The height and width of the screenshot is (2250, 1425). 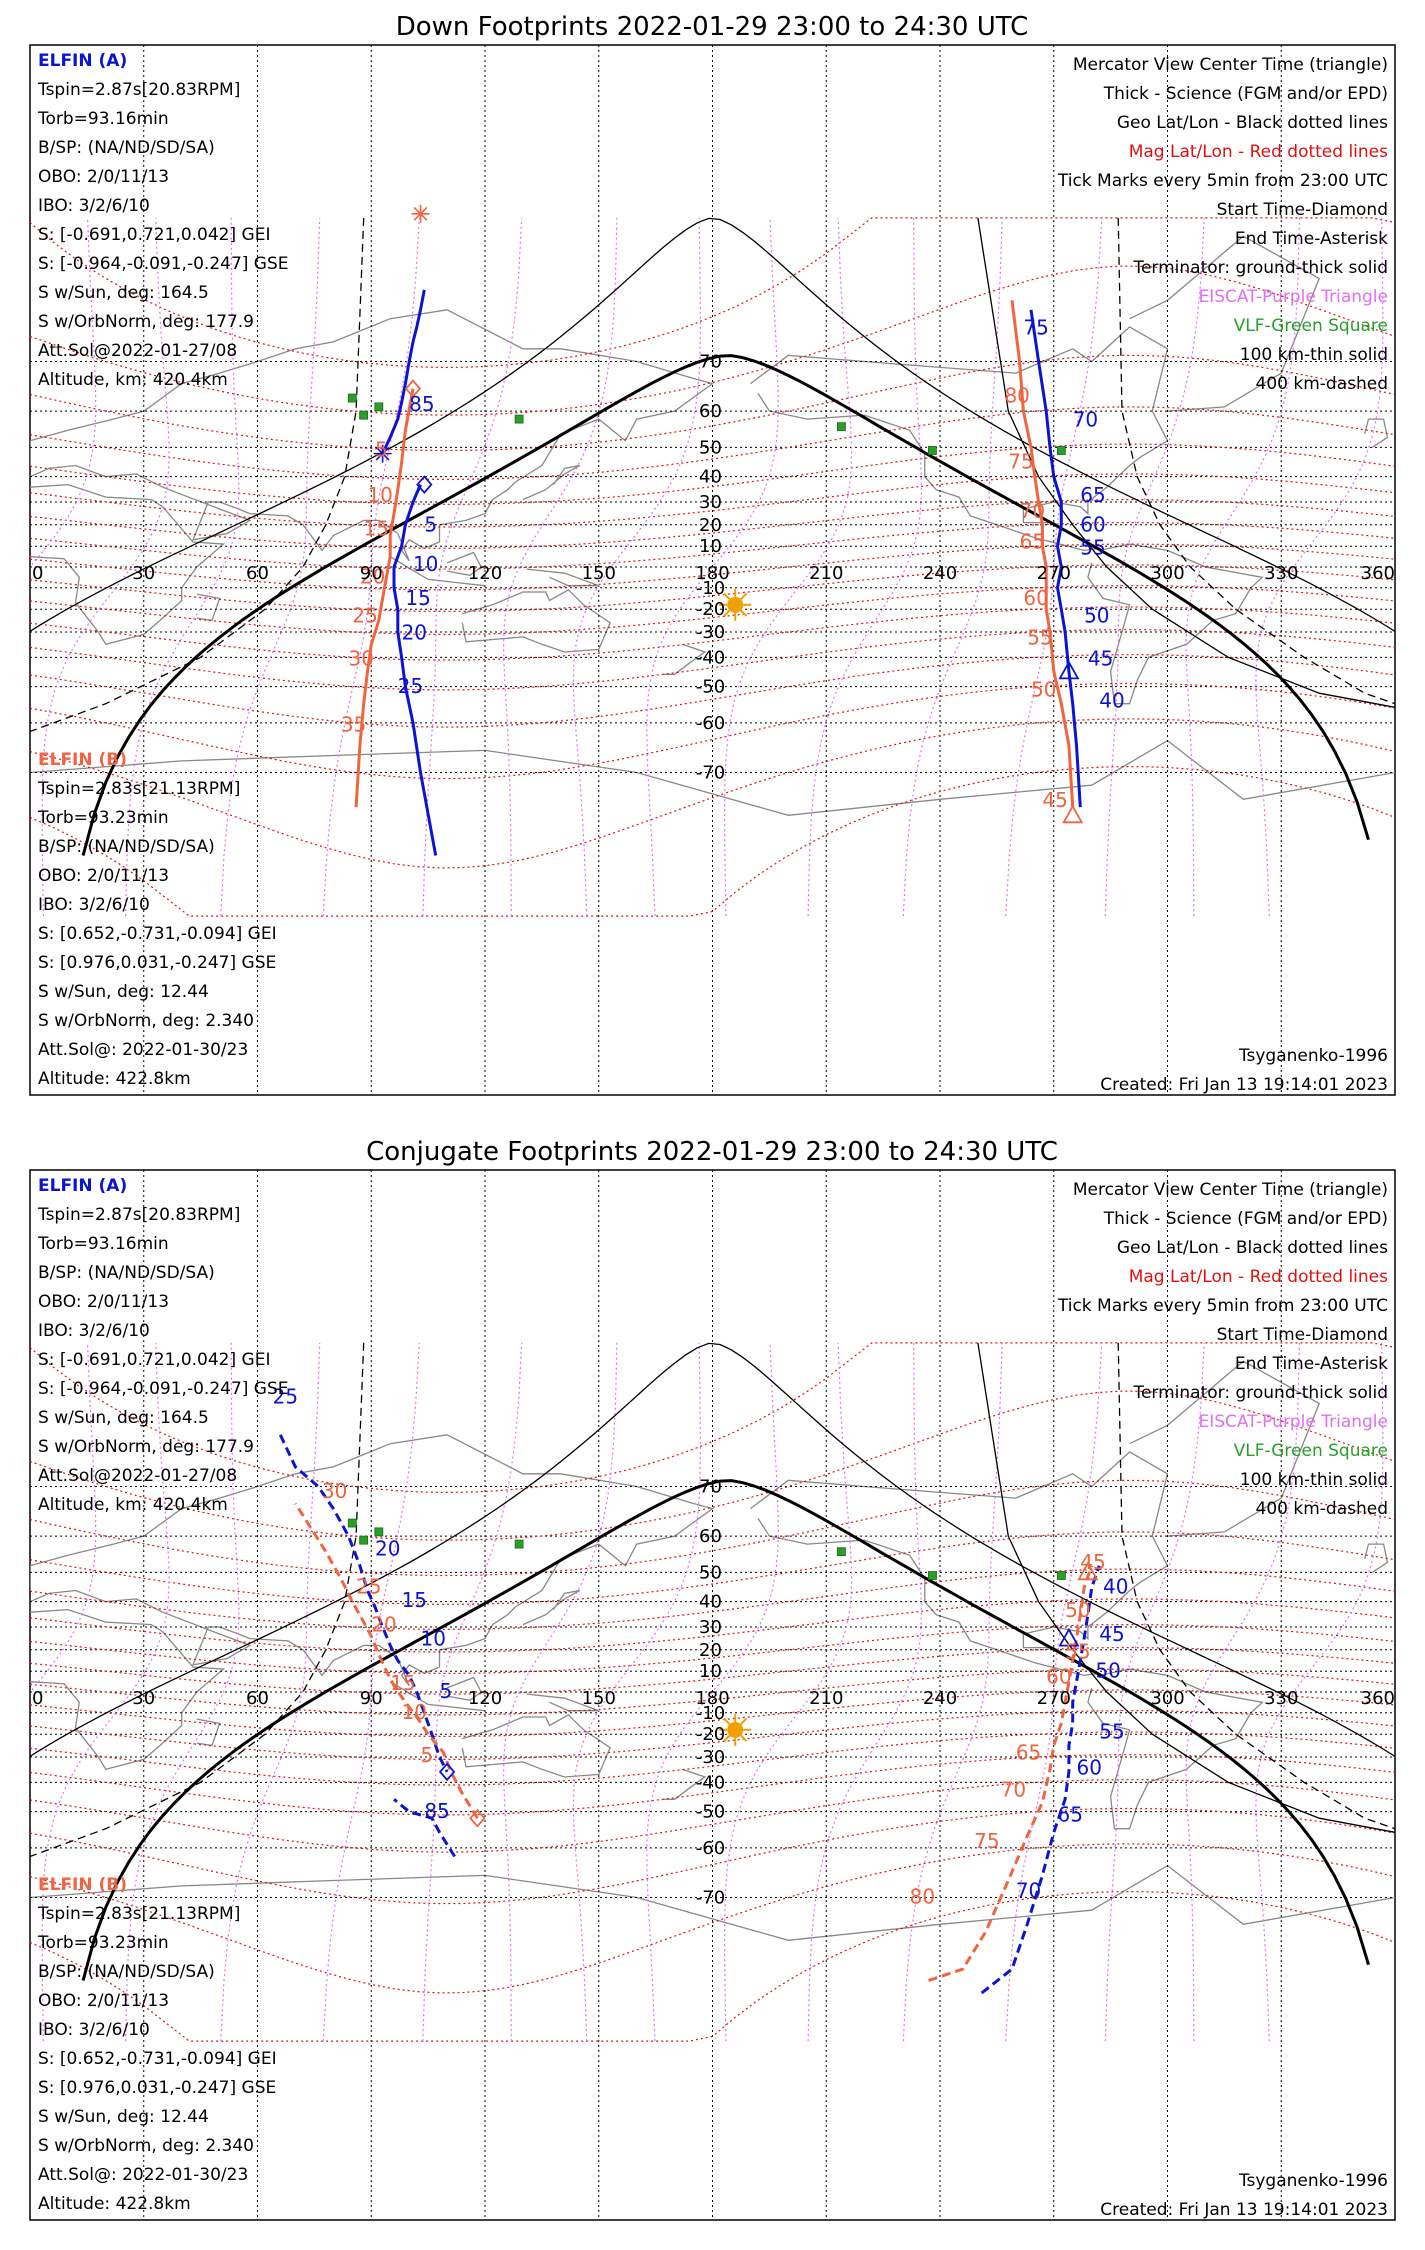 What do you see at coordinates (133, 1505) in the screenshot?
I see `elfin-a-info: Altitude, km: 420.4km` at bounding box center [133, 1505].